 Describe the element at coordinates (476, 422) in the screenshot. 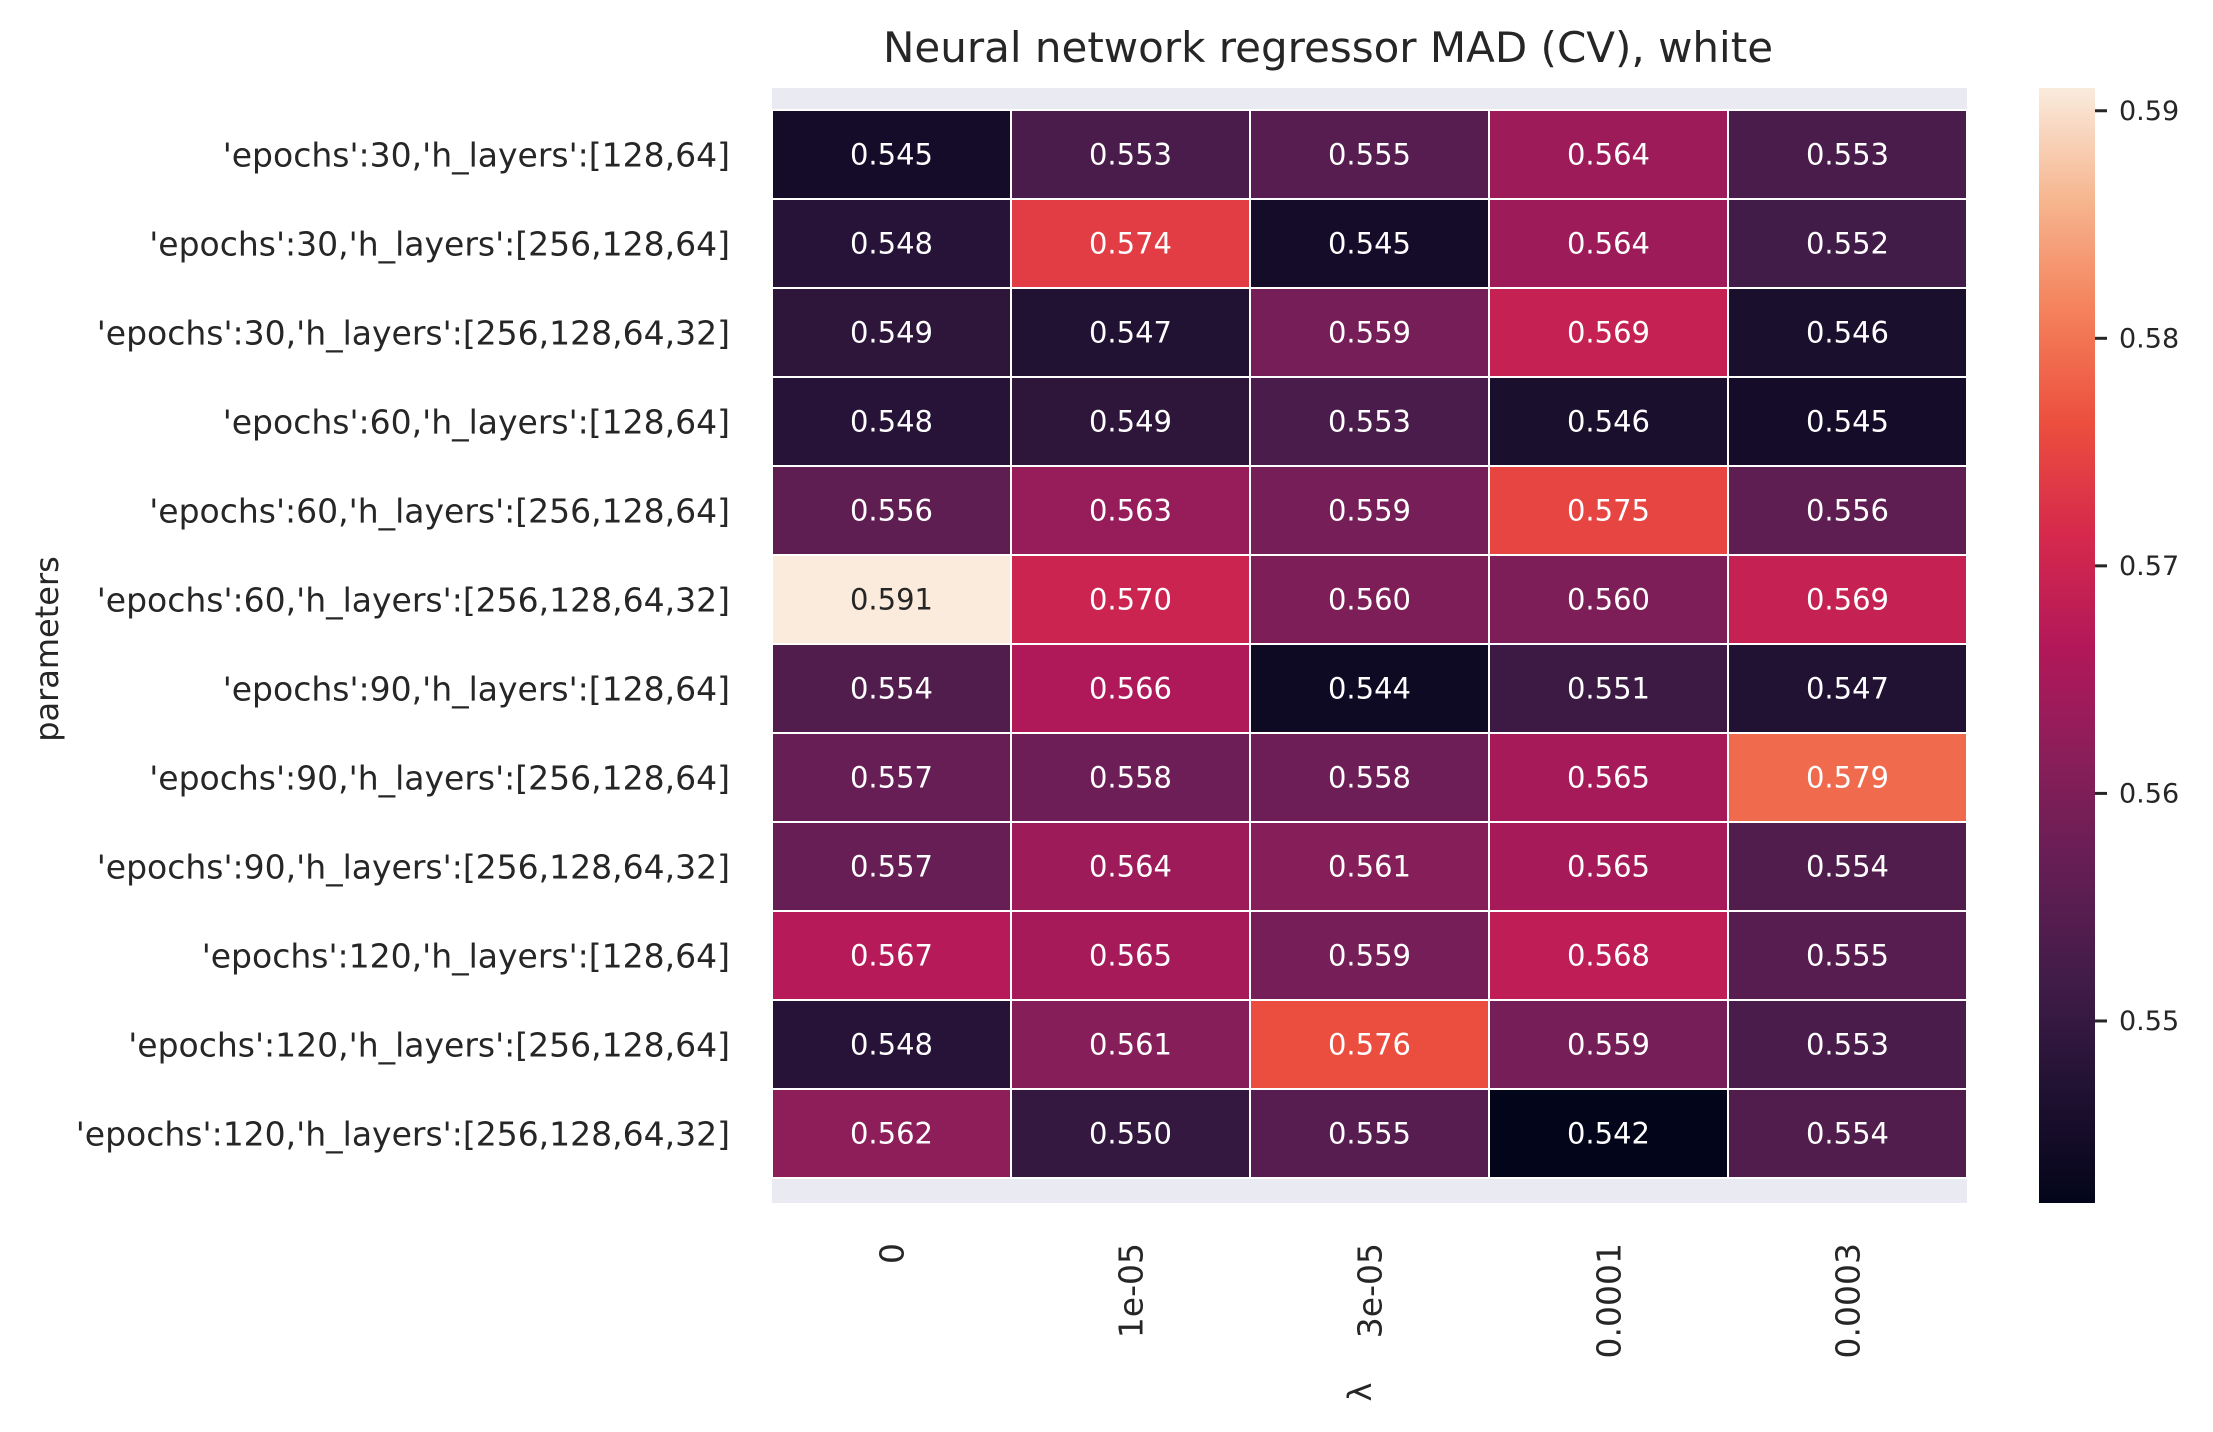

I see `row-label: 'epochs':60,'h_layers':[128,64]` at that location.